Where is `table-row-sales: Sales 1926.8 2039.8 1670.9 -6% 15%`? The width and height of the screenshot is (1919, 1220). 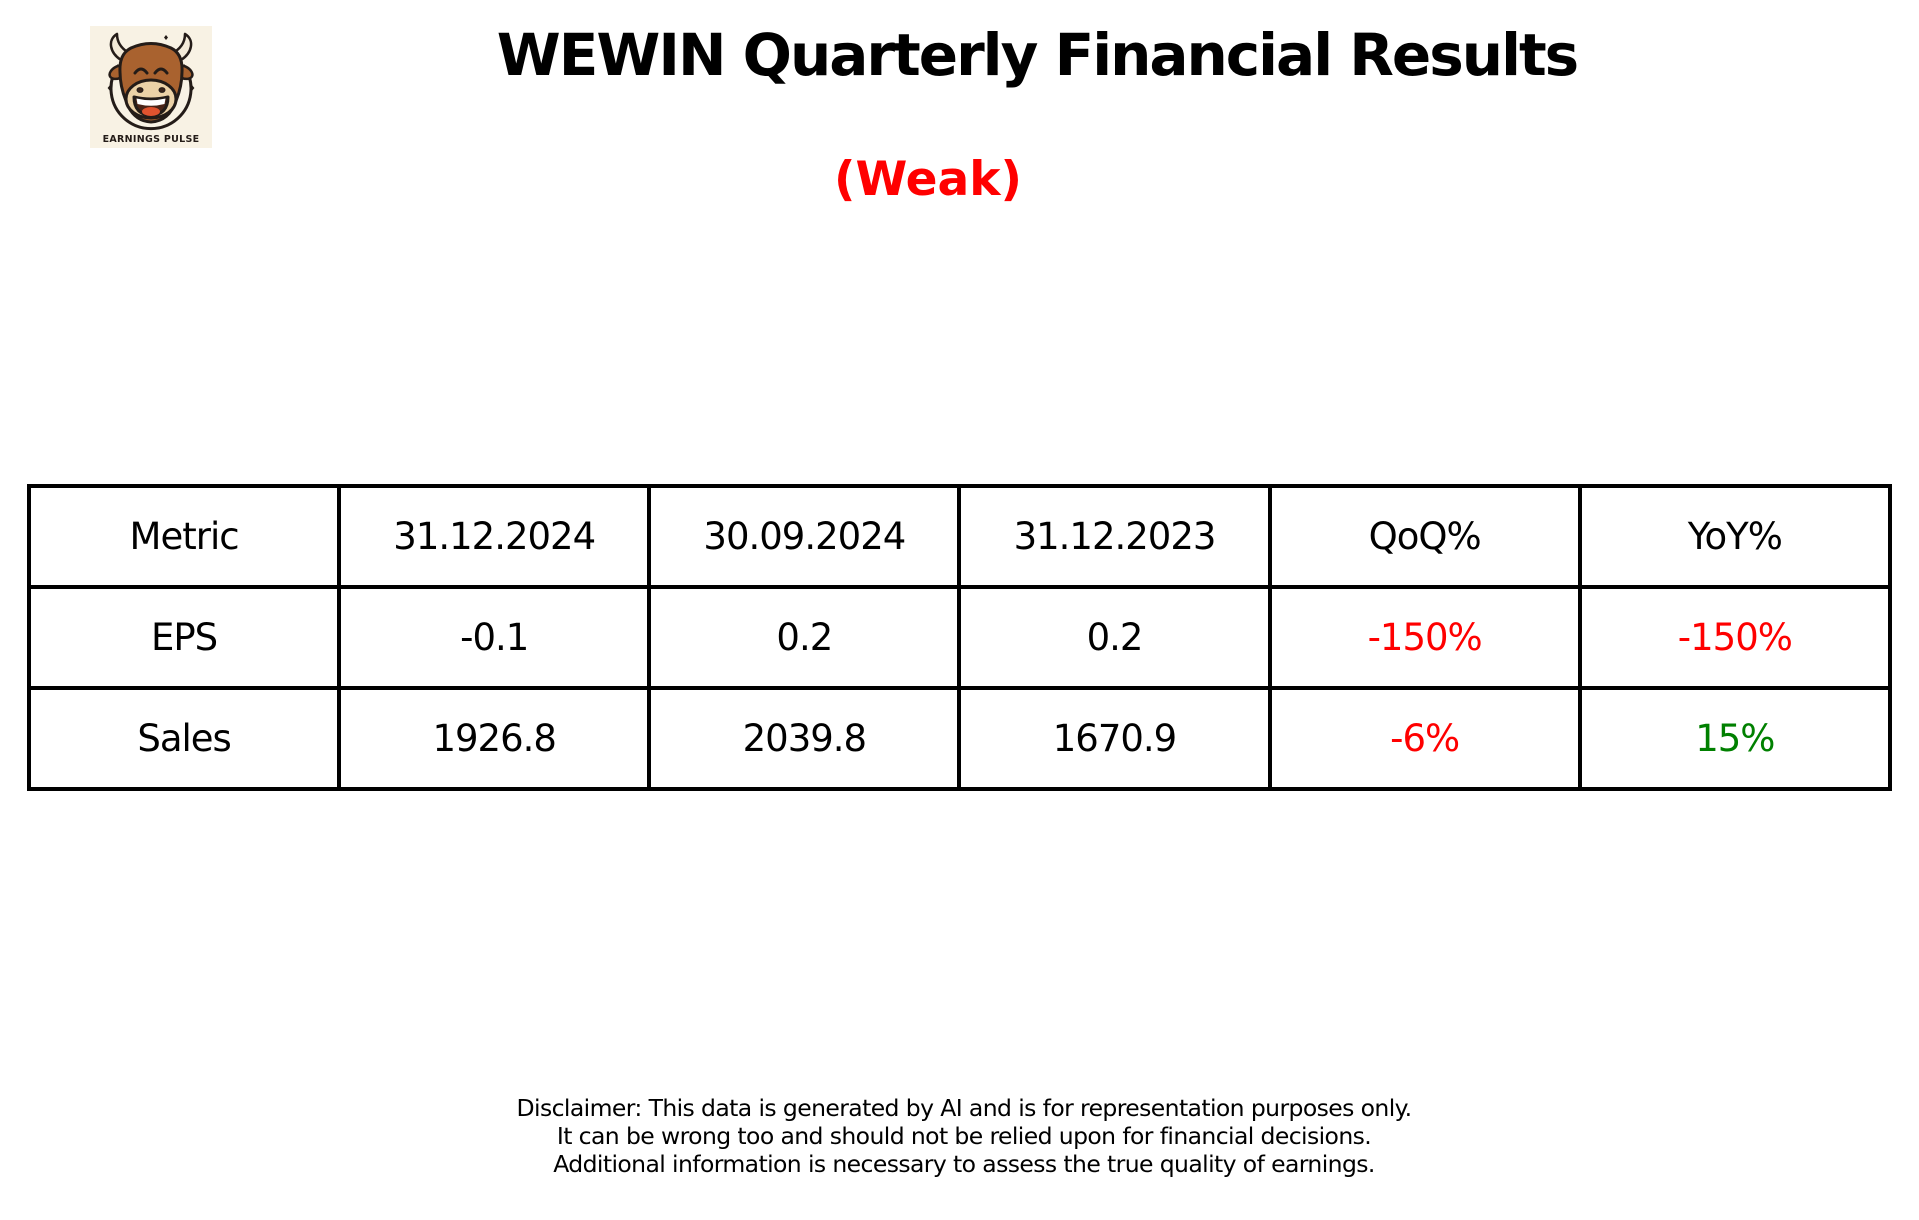 table-row-sales: Sales 1926.8 2039.8 1670.9 -6% 15% is located at coordinates (959, 738).